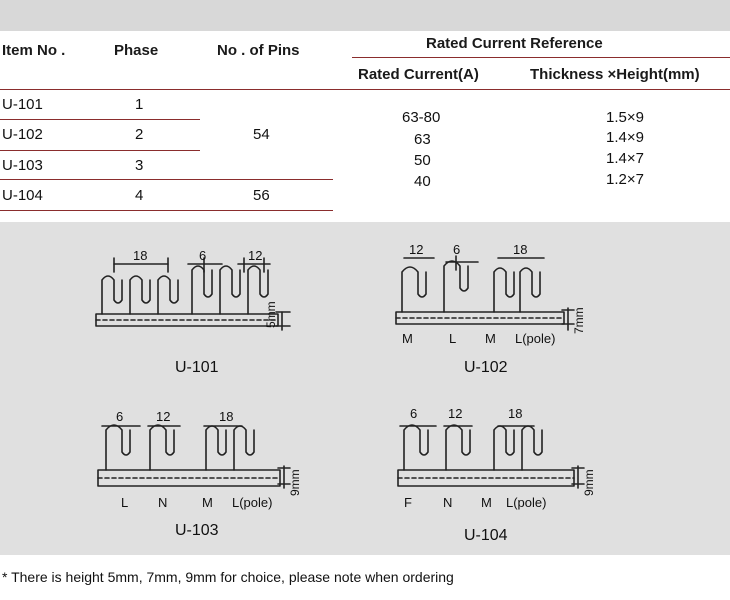 Image resolution: width=730 pixels, height=600 pixels. I want to click on u103-dim-1: 6, so click(120, 416).